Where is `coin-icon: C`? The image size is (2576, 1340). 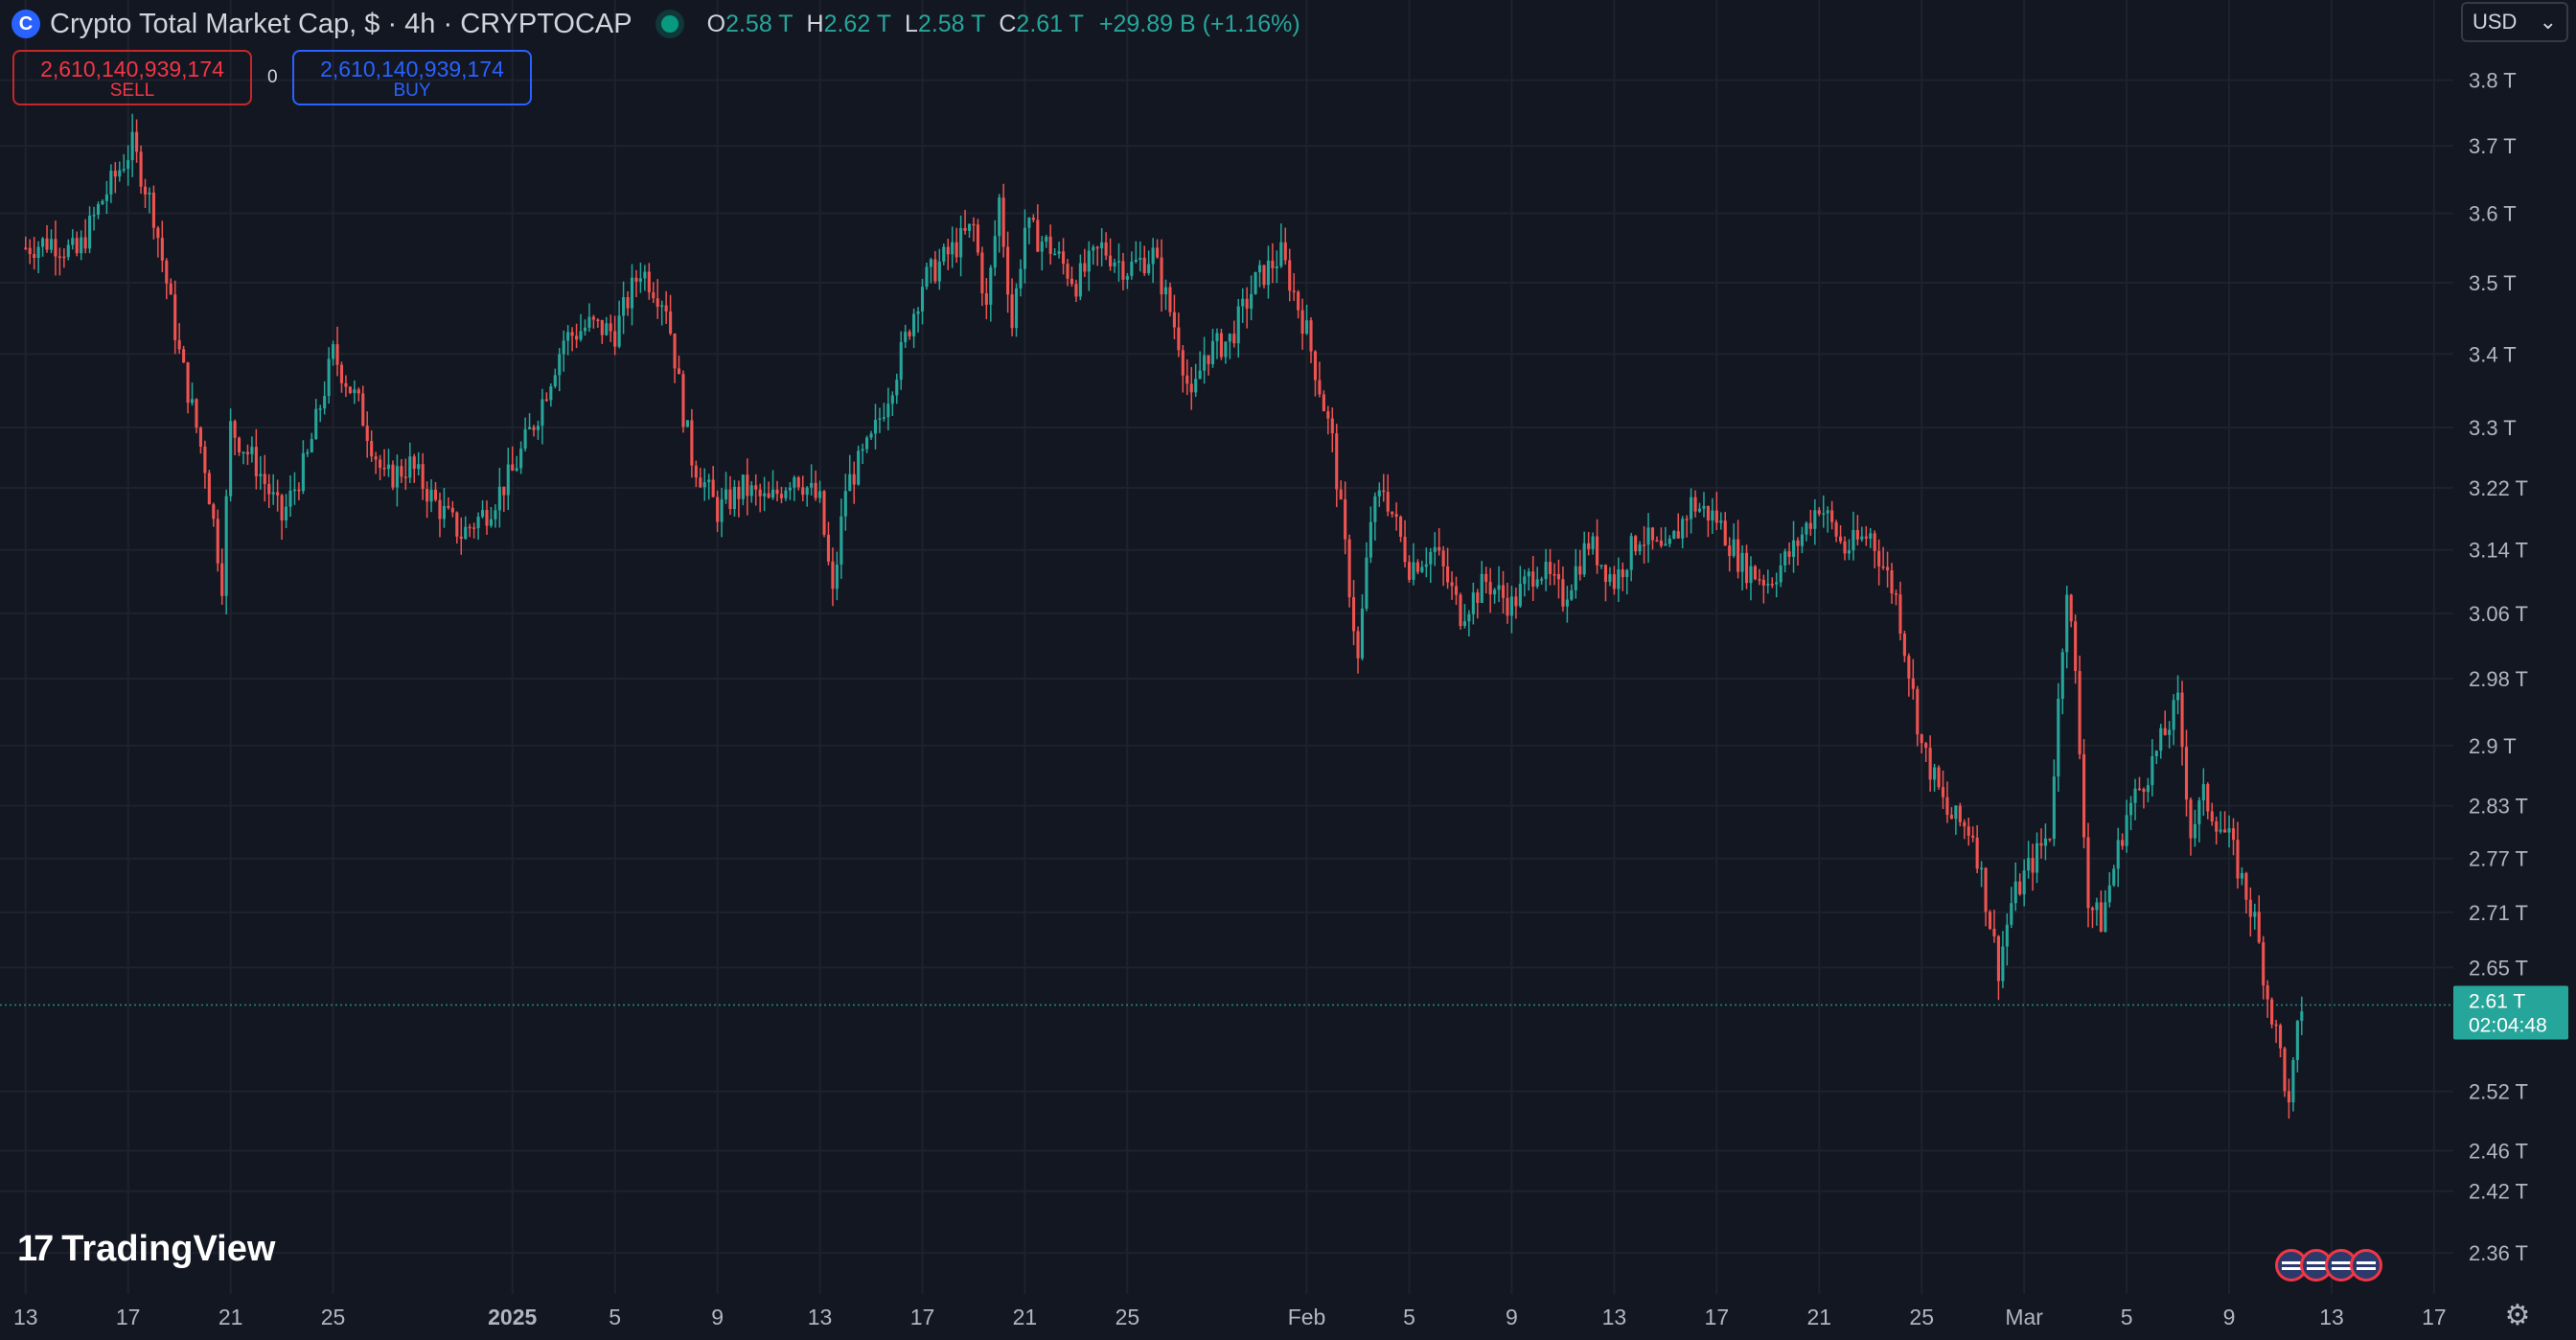
coin-icon: C is located at coordinates (26, 24).